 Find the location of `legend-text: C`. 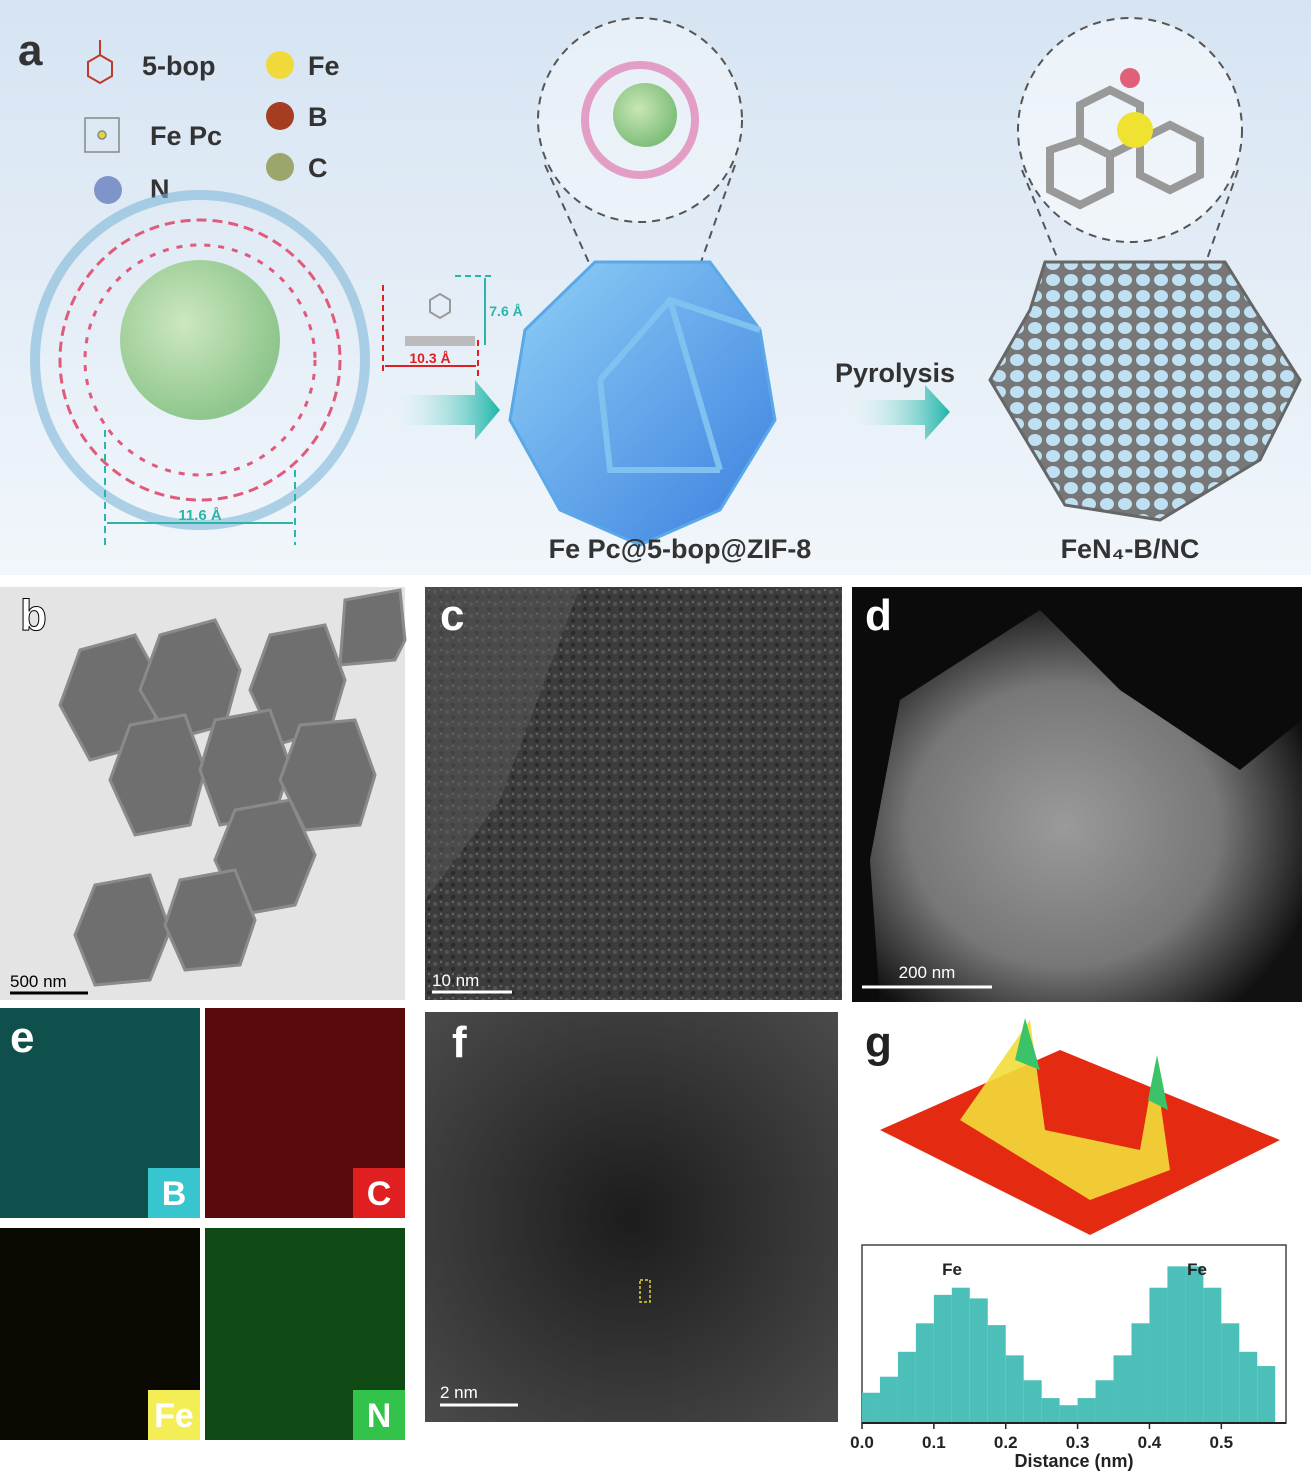

legend-text: C is located at coordinates (318, 168).